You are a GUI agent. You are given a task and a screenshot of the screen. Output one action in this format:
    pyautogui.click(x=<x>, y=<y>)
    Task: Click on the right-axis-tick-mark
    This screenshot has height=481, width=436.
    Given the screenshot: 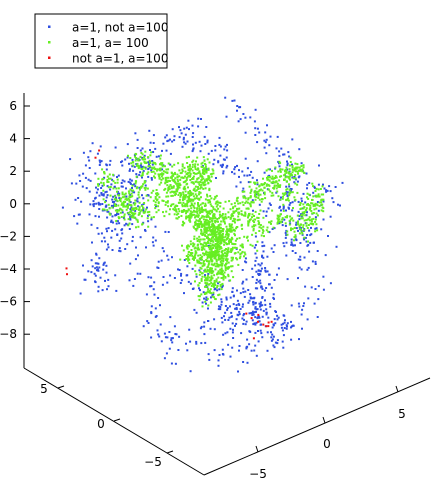 What is the action you would take?
    pyautogui.click(x=257, y=449)
    